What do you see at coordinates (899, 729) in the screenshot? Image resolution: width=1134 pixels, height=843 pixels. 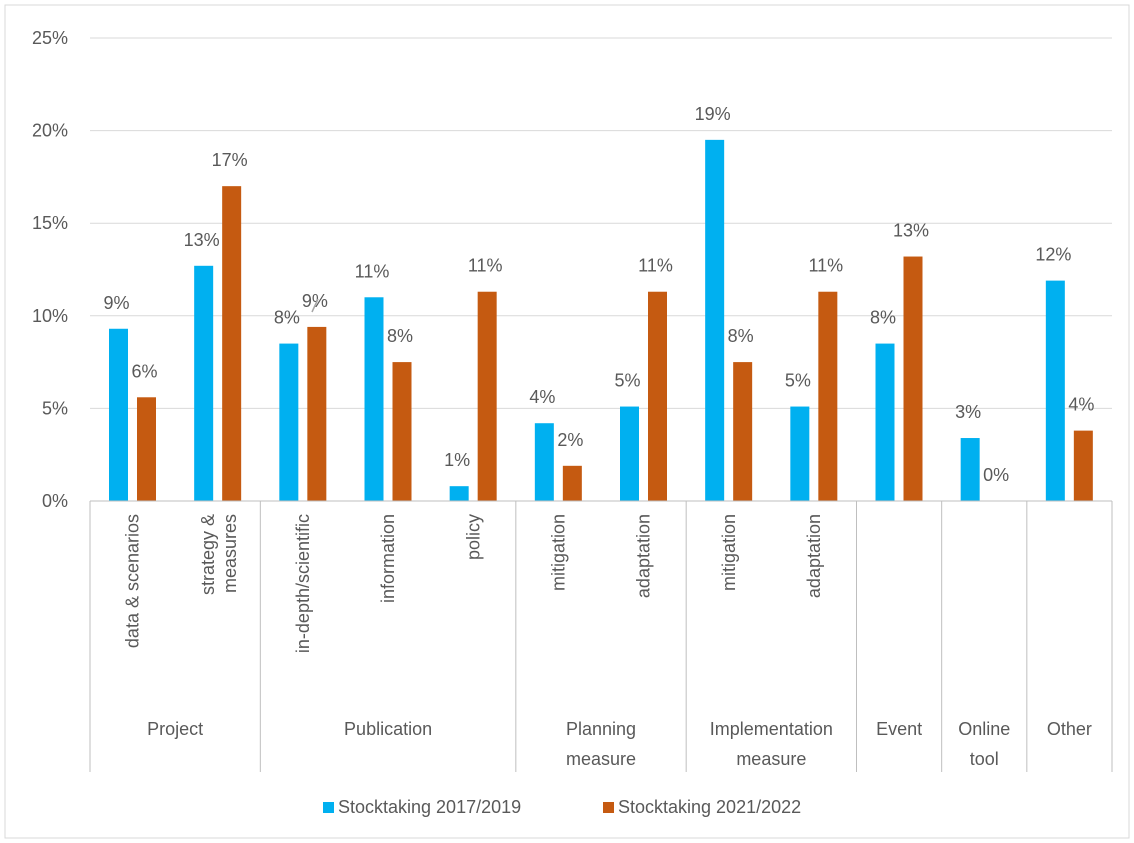 I see `x-group-label: Event` at bounding box center [899, 729].